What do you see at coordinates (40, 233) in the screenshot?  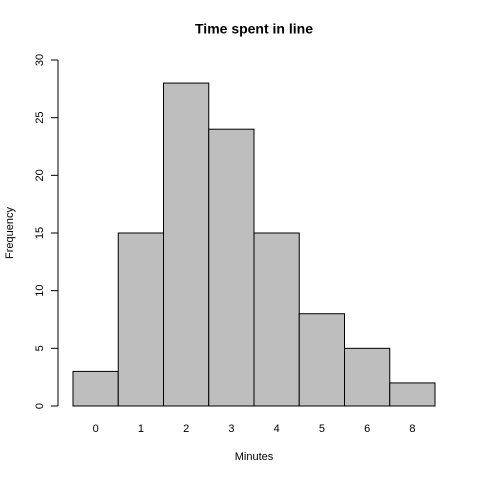 I see `y-tick-label: 15` at bounding box center [40, 233].